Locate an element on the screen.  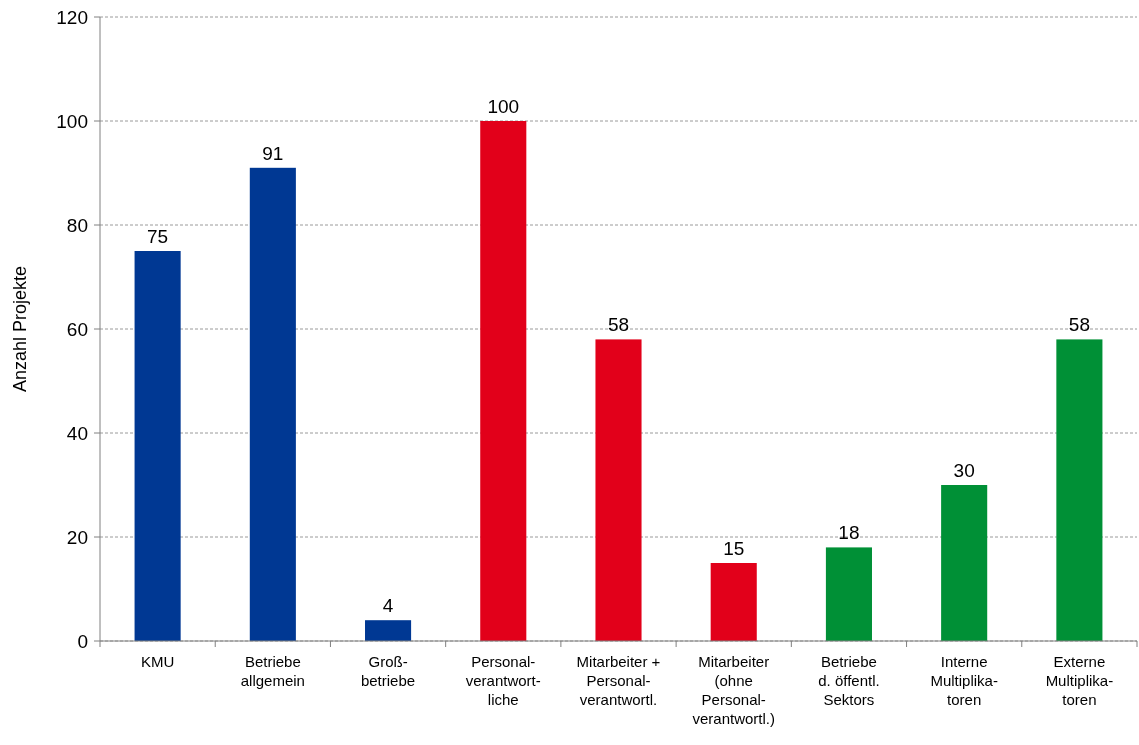
data-label: 15 is located at coordinates (734, 548).